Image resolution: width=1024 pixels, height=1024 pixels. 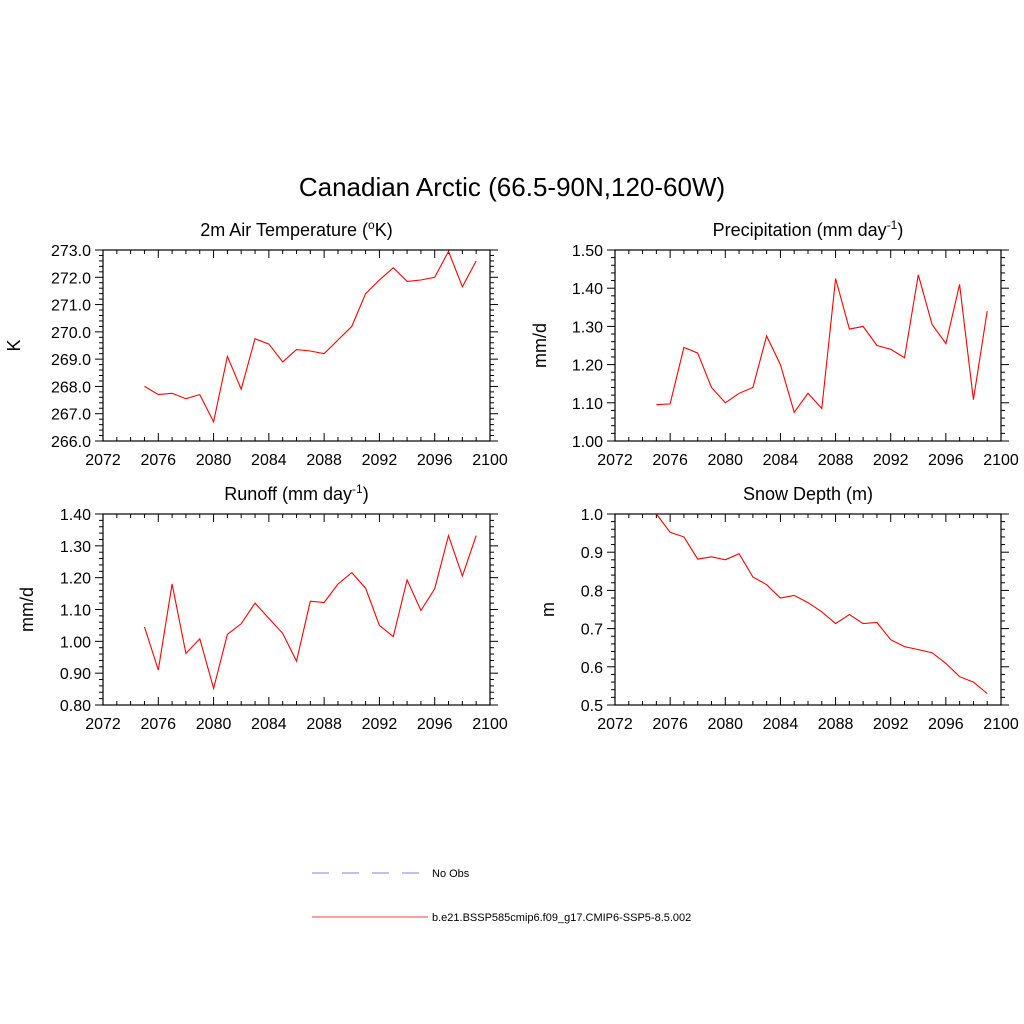 I want to click on panel-title-temperature: 2m Air Temperature (oK), so click(x=296, y=229).